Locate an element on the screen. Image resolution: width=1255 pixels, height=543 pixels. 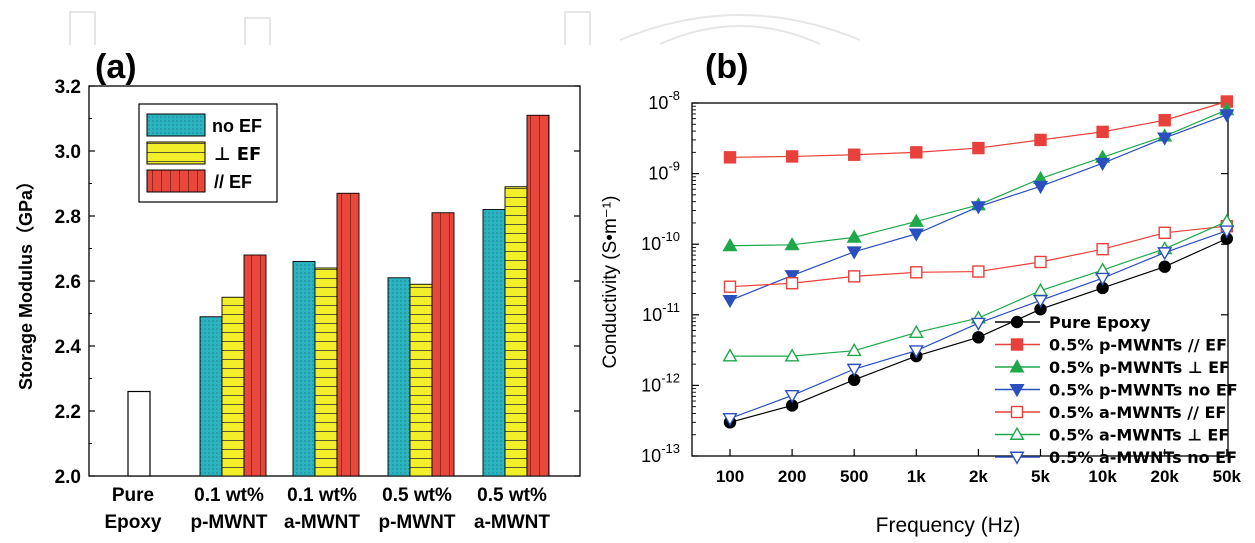
panel-b-x-tick-label: 100 is located at coordinates (730, 476).